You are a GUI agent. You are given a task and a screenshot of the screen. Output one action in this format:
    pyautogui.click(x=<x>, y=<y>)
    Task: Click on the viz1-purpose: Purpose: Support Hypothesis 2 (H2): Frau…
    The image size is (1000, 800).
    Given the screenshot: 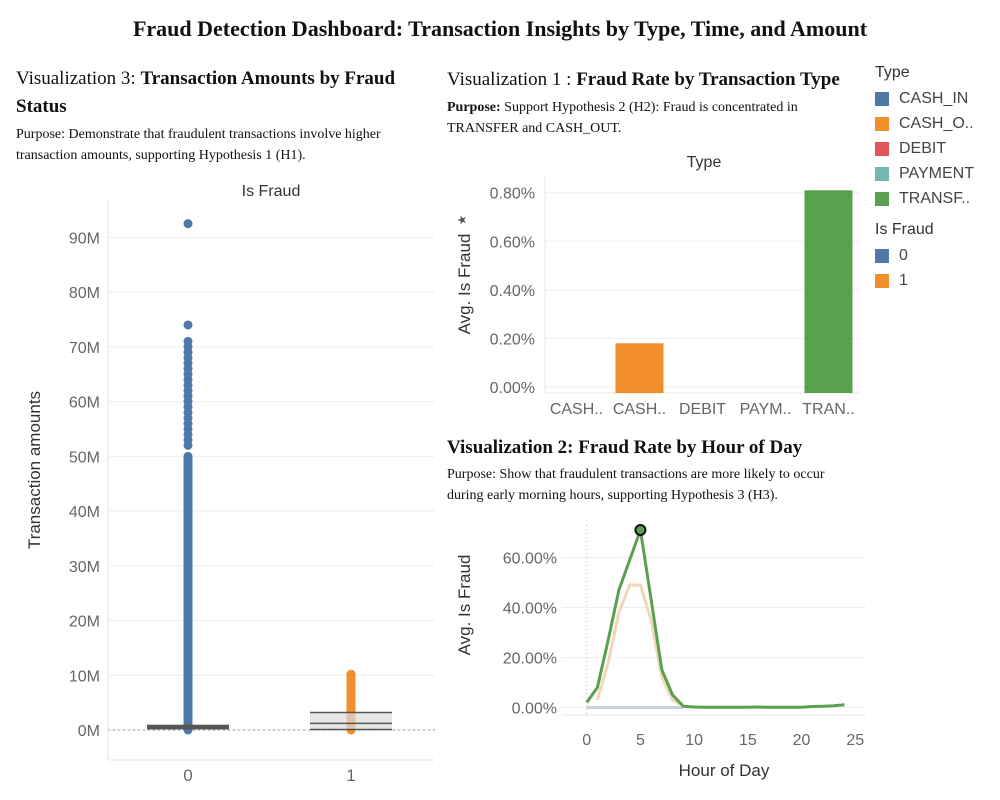 What is the action you would take?
    pyautogui.click(x=657, y=118)
    